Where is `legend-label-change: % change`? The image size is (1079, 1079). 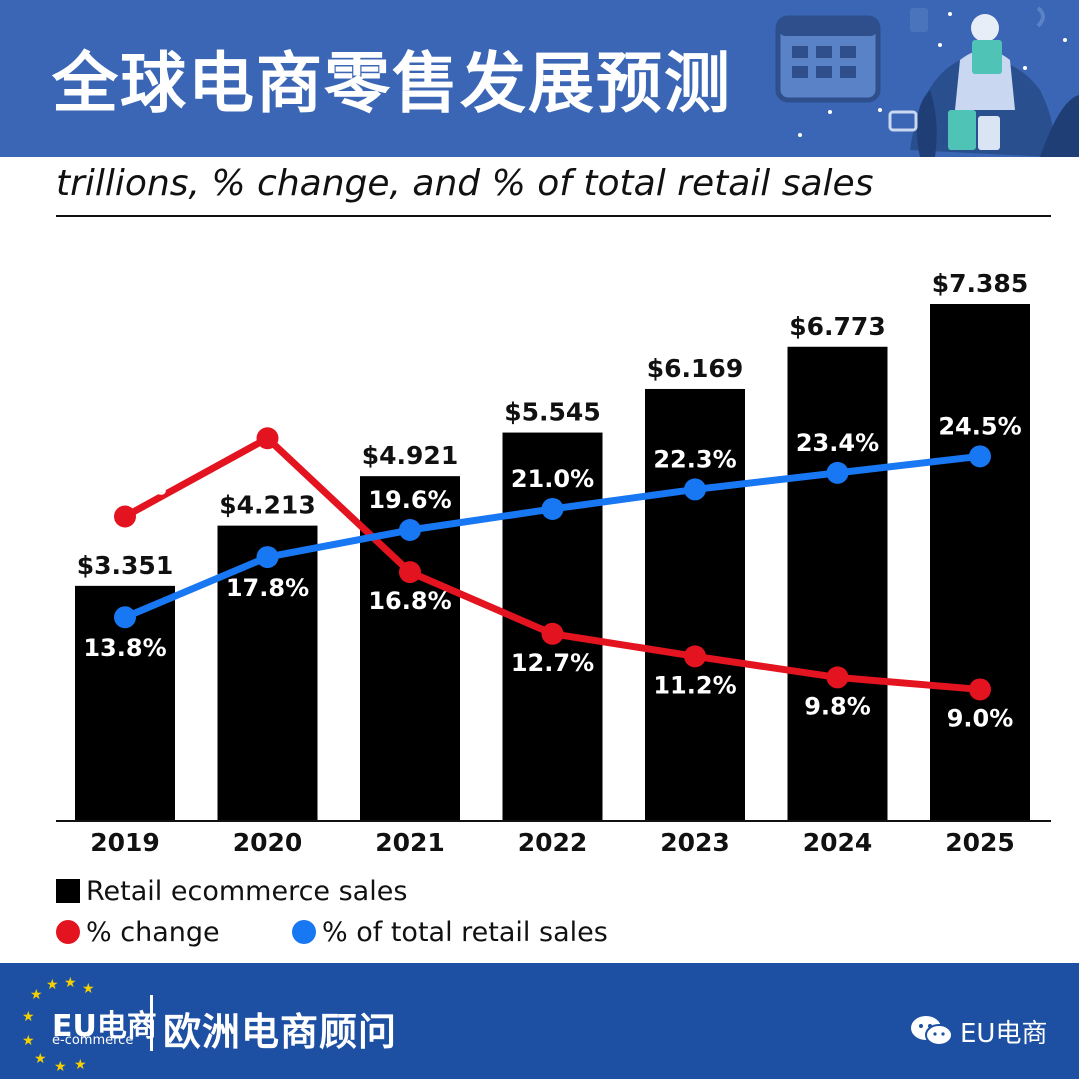 legend-label-change: % change is located at coordinates (153, 932).